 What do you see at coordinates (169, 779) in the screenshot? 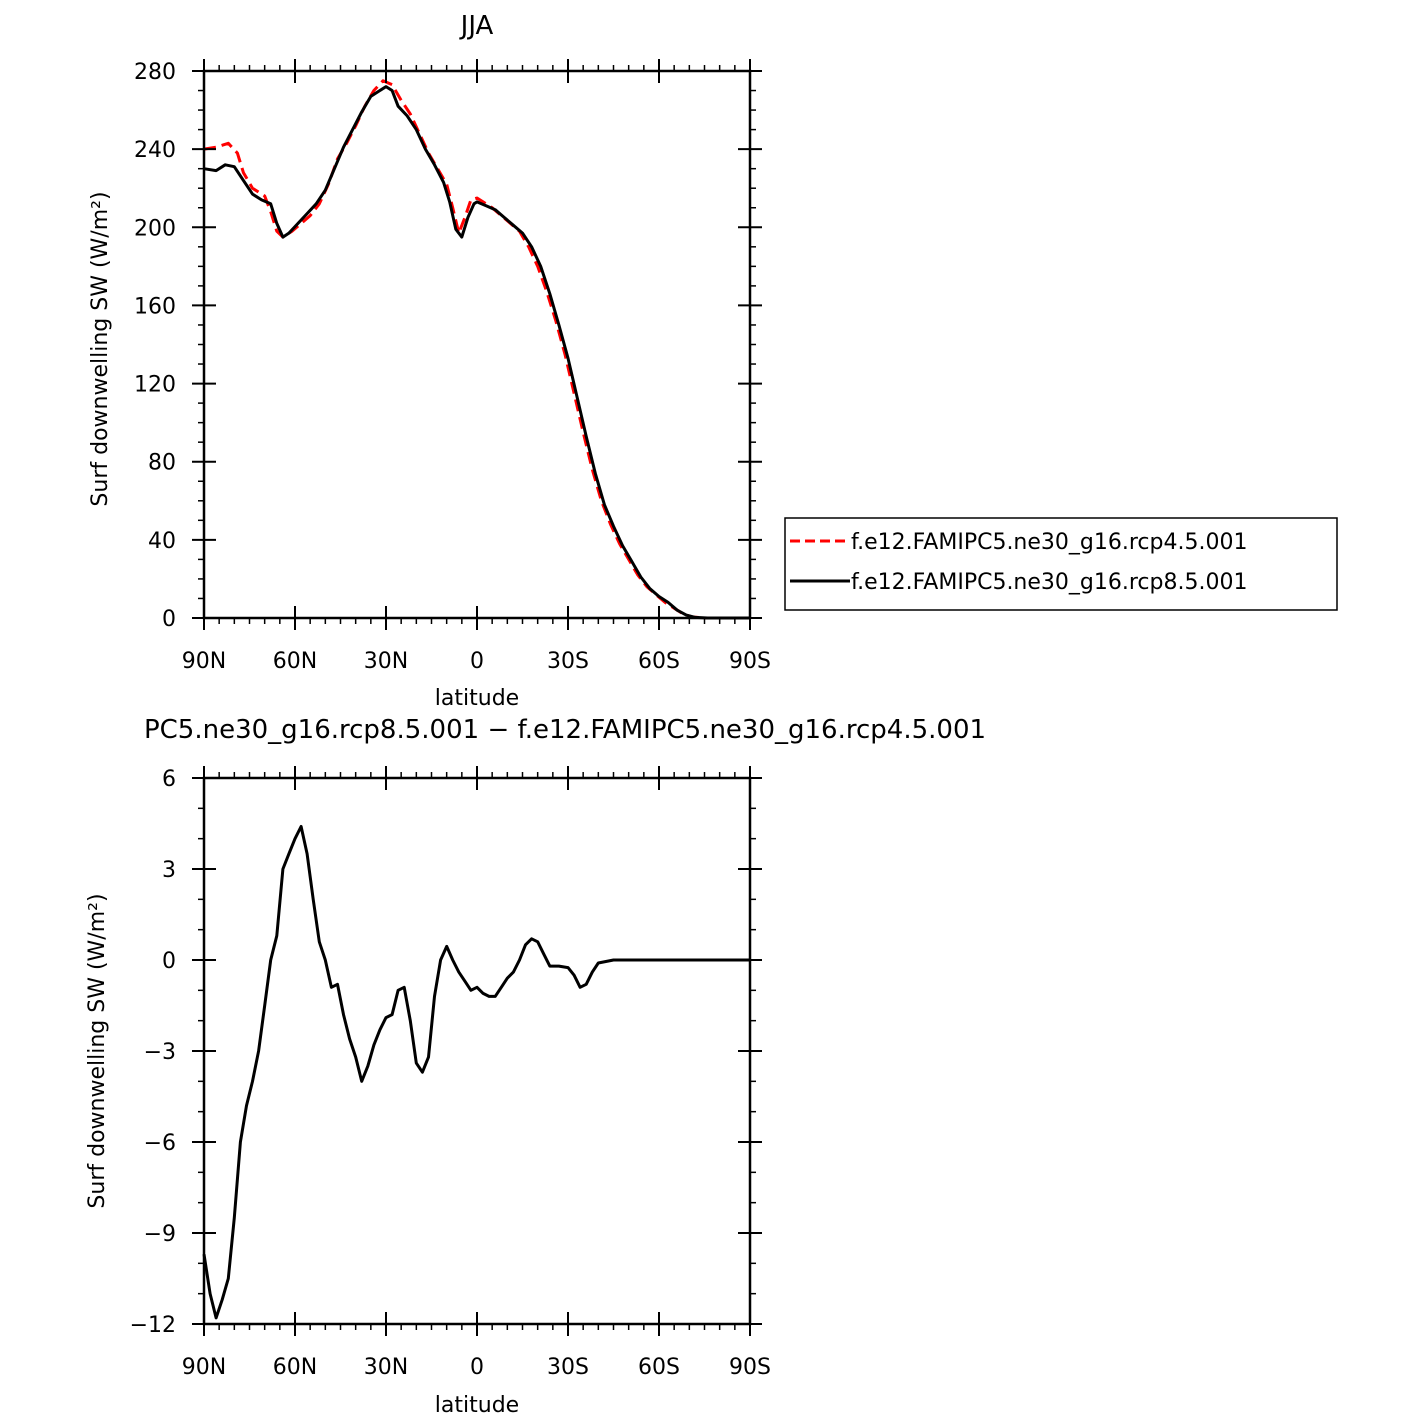
I see `bottom-y-tick-label: 6` at bounding box center [169, 779].